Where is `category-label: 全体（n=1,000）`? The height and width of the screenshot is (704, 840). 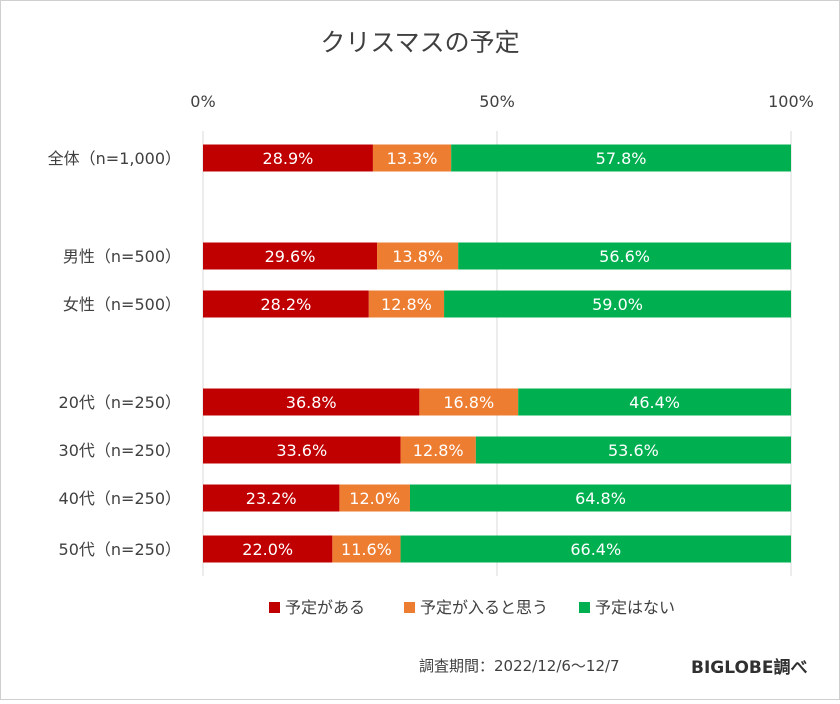
category-label: 全体（n=1,000） is located at coordinates (114, 158).